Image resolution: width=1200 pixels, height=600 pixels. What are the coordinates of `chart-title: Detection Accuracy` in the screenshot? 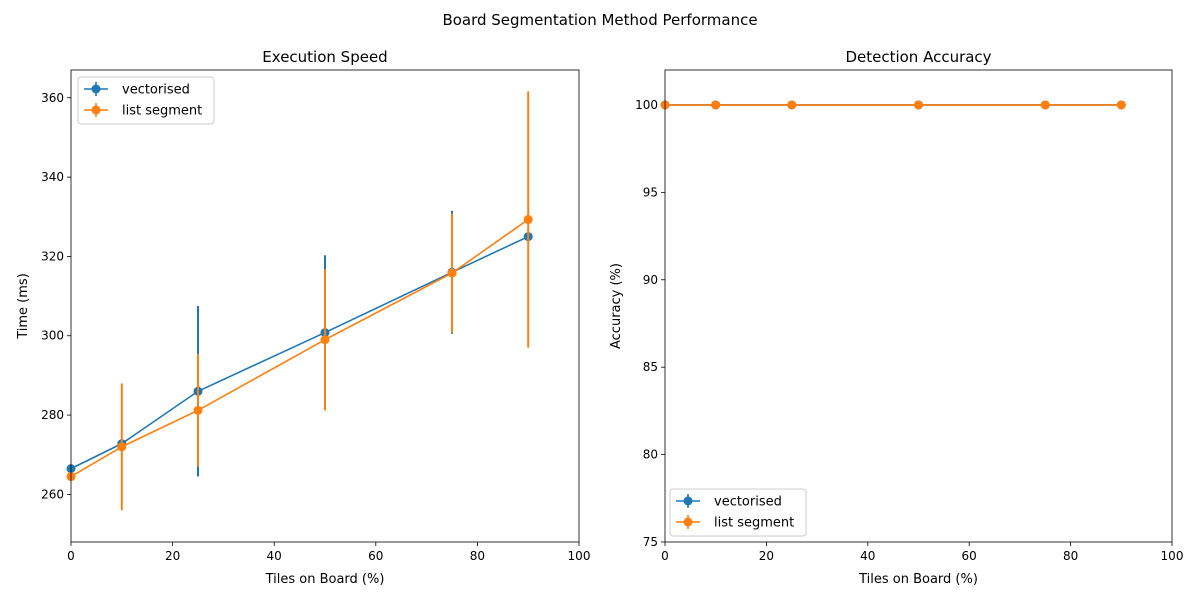 It's located at (918, 57).